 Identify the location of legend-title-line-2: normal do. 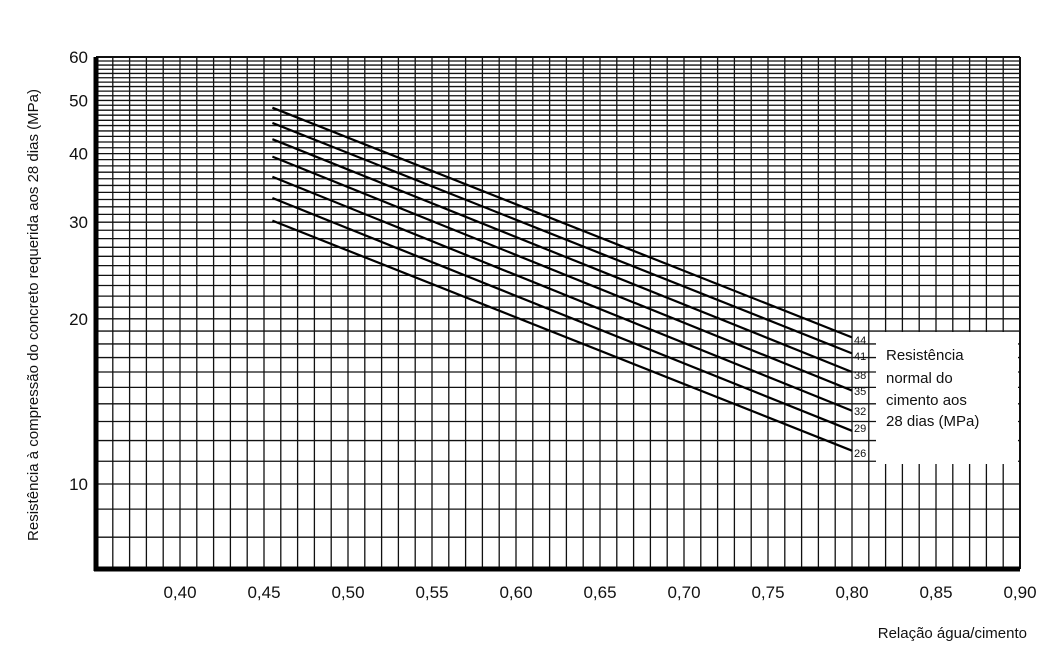
(919, 378).